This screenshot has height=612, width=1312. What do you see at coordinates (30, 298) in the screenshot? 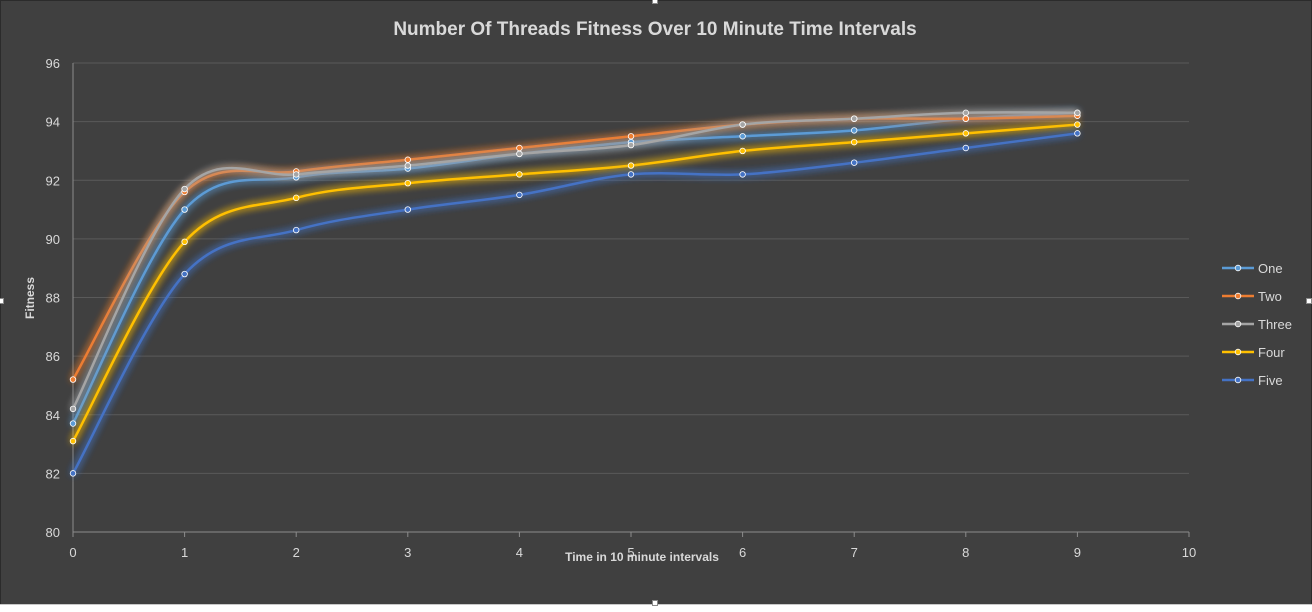
I see `y-axis-label: Fitness` at bounding box center [30, 298].